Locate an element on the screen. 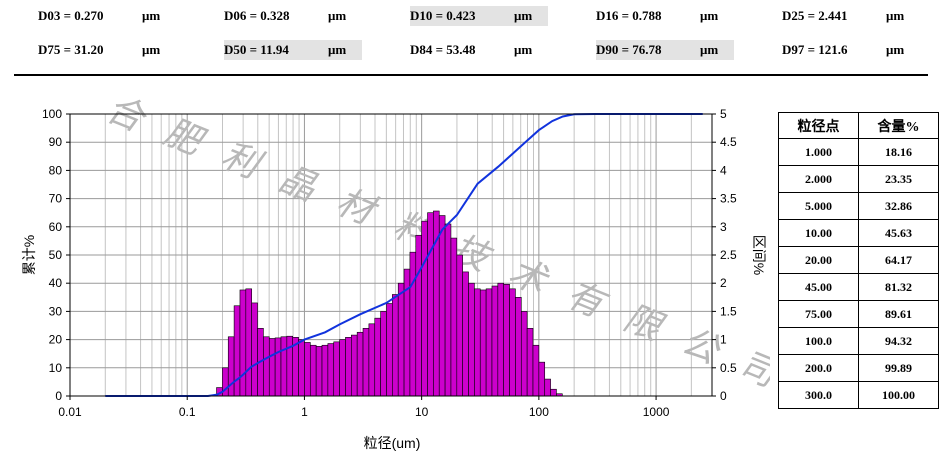 This screenshot has height=456, width=942. d-value-label: D90 = 76.78 is located at coordinates (629, 49).